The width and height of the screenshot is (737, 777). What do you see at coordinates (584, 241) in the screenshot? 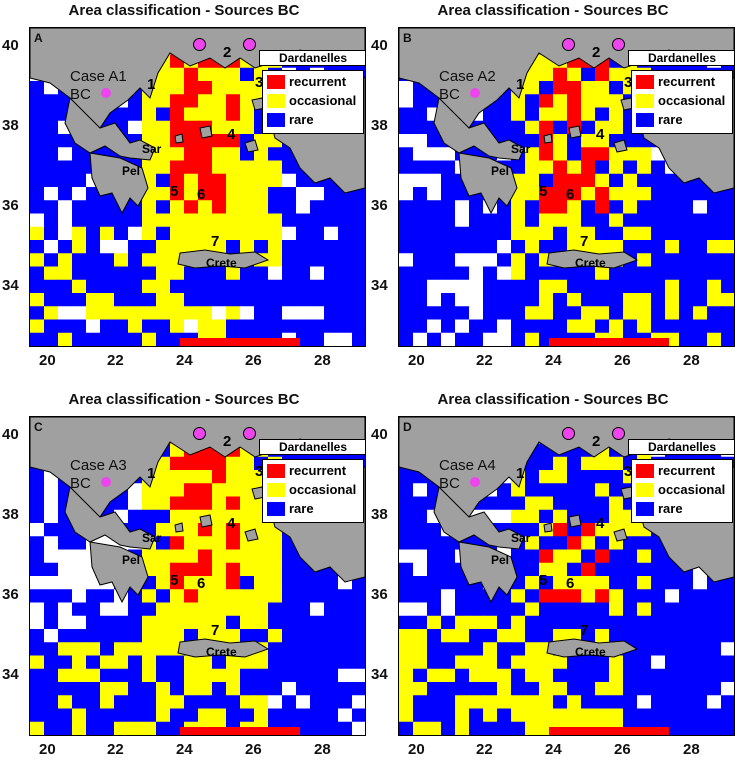
I see `region-number: 7` at bounding box center [584, 241].